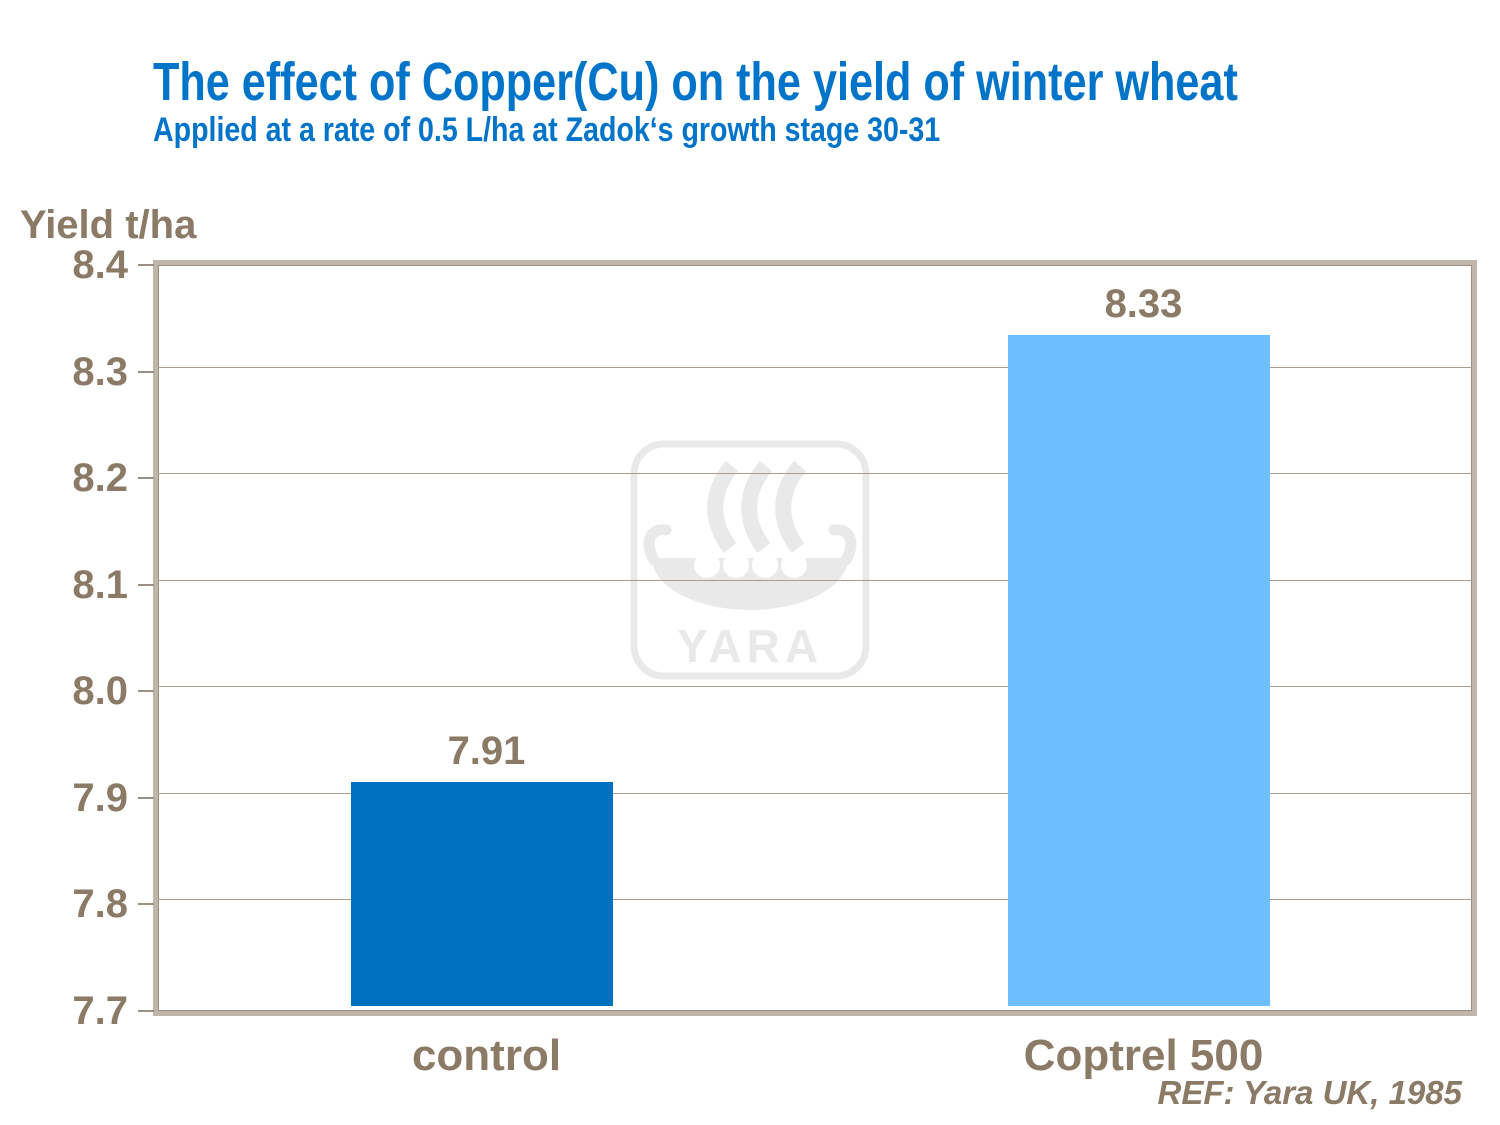  Describe the element at coordinates (1143, 1055) in the screenshot. I see `x-category-label: Coptrel 500` at that location.